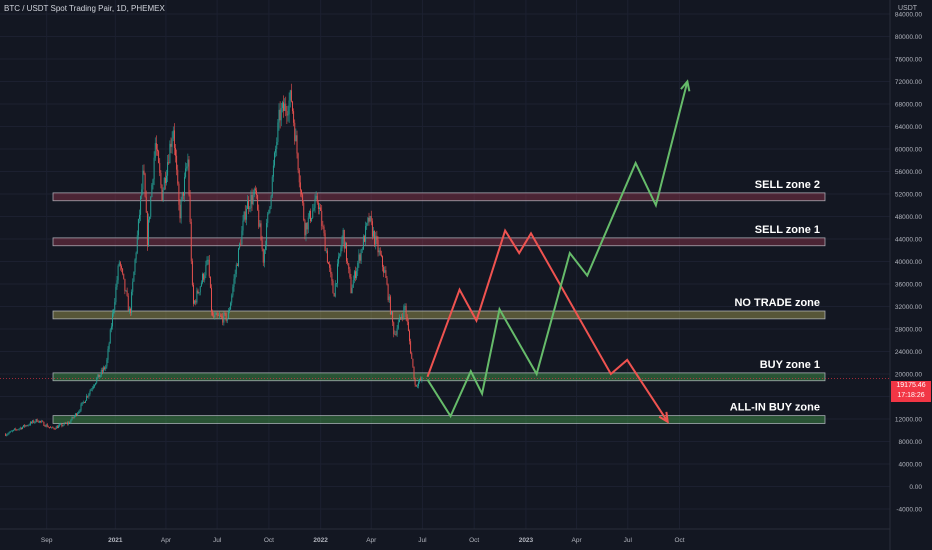 Image resolution: width=932 pixels, height=550 pixels. I want to click on price-tick-label: 76000.00, so click(908, 60).